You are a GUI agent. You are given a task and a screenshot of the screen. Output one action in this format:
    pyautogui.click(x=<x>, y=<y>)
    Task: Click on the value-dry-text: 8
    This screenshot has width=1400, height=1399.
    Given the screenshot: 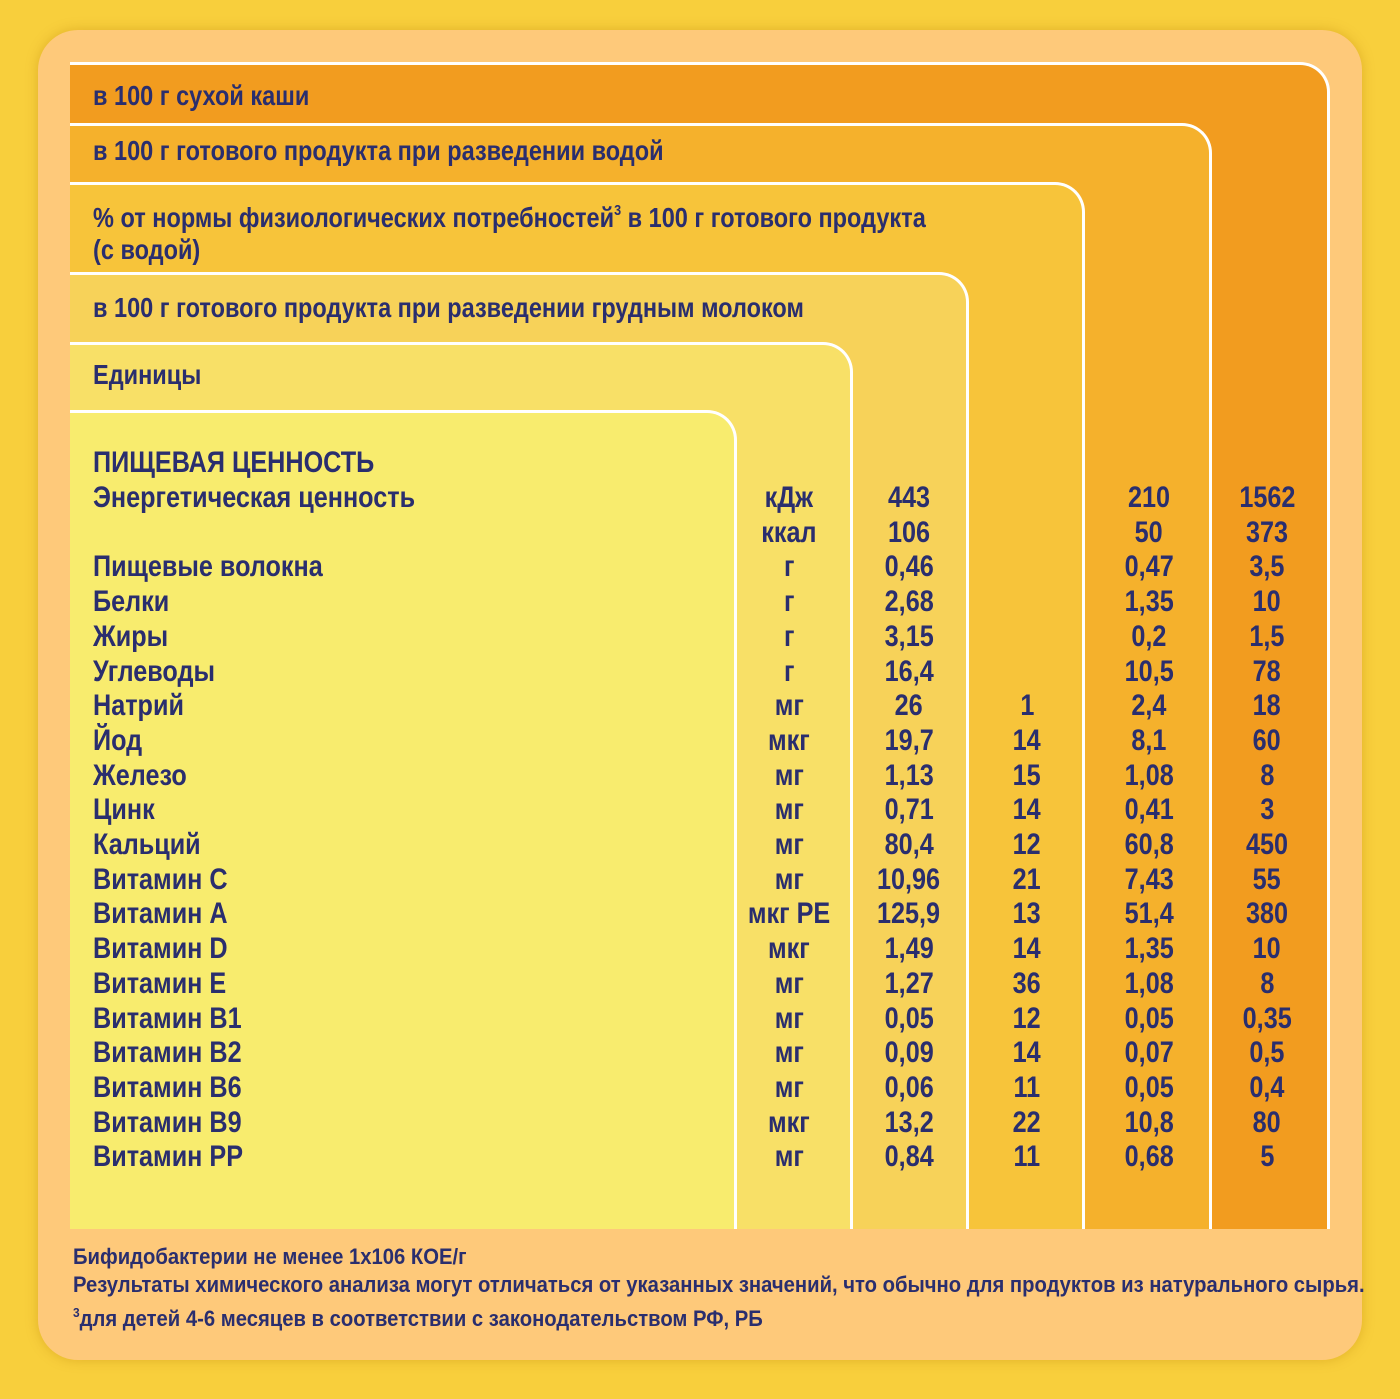 What is the action you would take?
    pyautogui.click(x=1267, y=775)
    